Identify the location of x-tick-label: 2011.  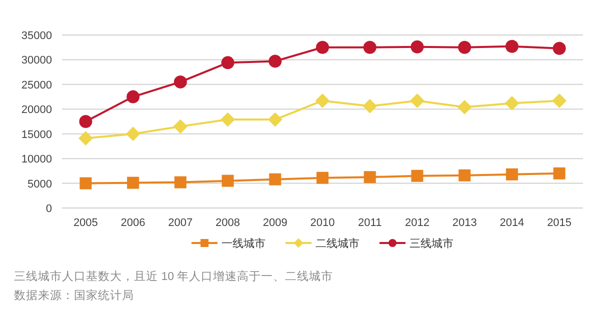
(370, 223).